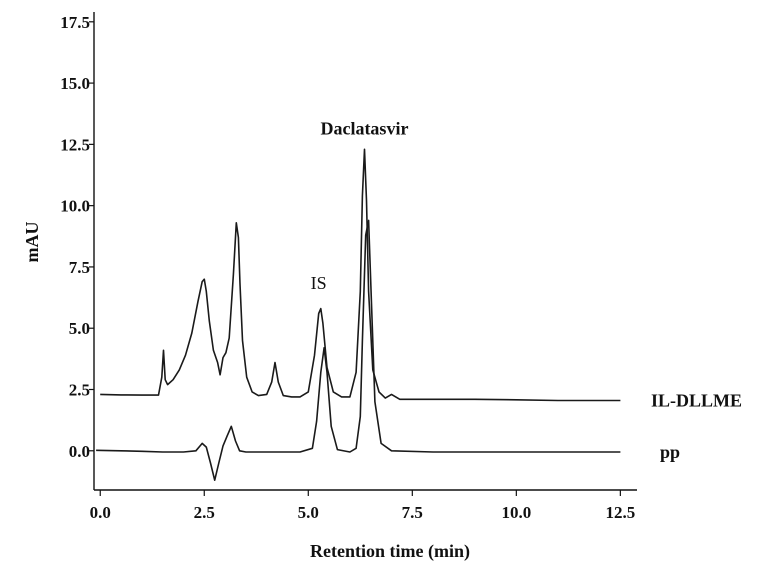 The image size is (769, 564). I want to click on y-tick-label: 15.0, so click(75, 83).